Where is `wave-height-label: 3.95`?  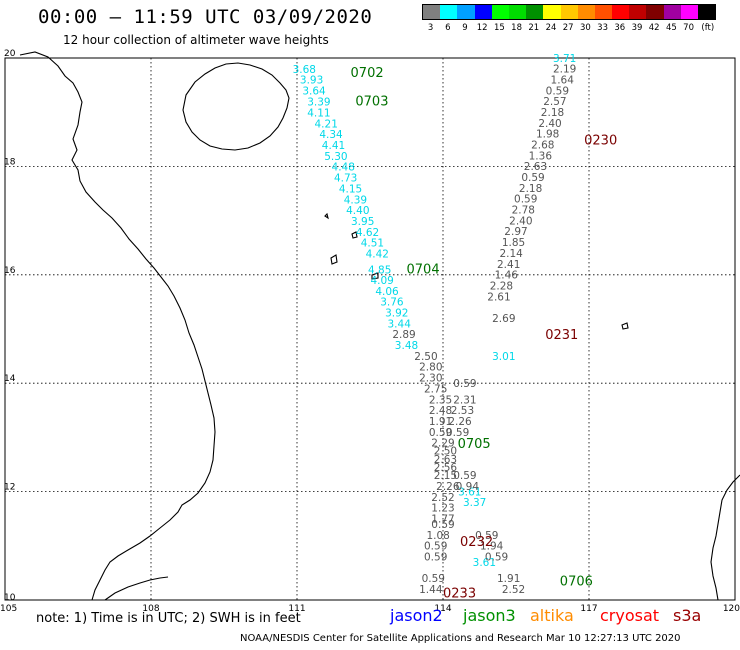
wave-height-label: 3.95 is located at coordinates (362, 222).